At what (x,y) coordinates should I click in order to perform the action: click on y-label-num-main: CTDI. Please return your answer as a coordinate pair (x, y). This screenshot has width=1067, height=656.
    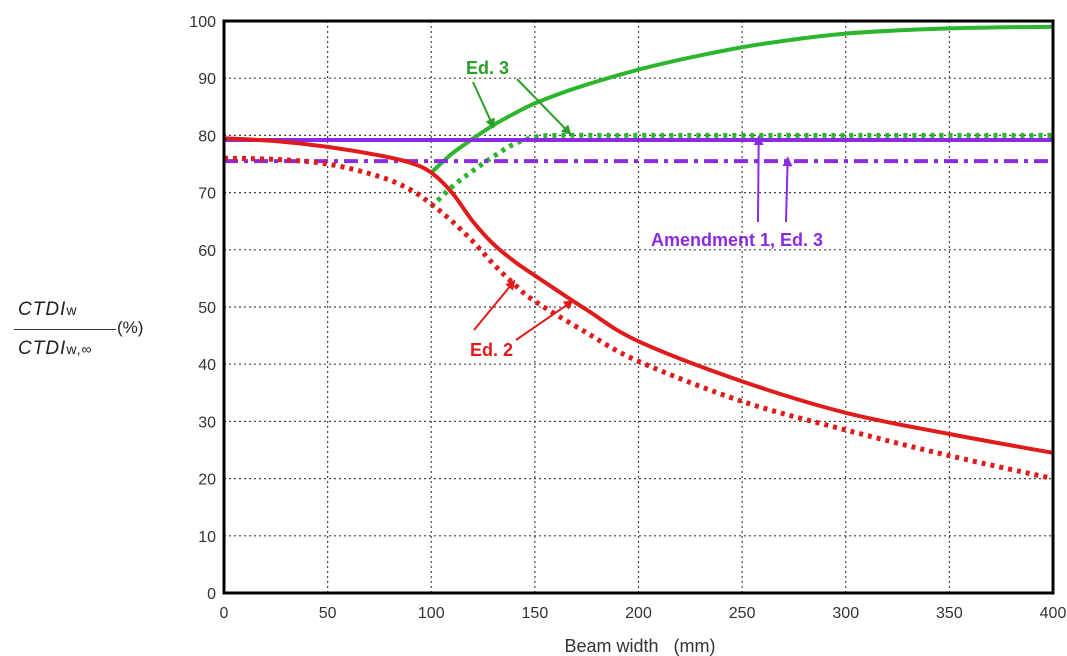
    Looking at the image, I should click on (42, 309).